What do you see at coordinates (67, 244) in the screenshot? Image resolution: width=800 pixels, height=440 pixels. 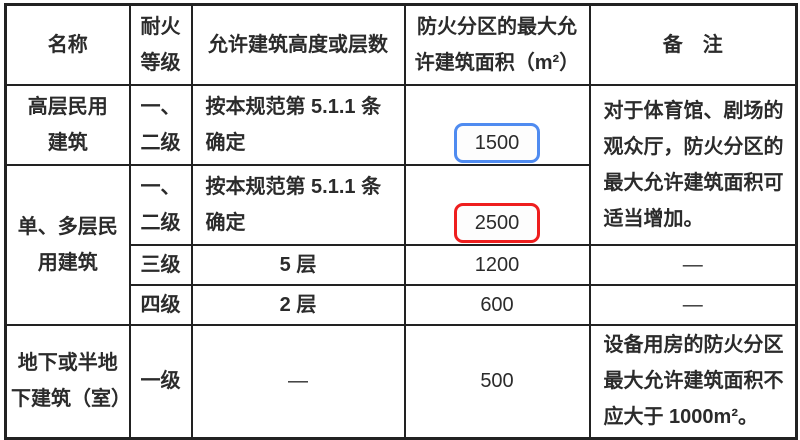 I see `cell-multi-name: 单、多层民 用建筑` at bounding box center [67, 244].